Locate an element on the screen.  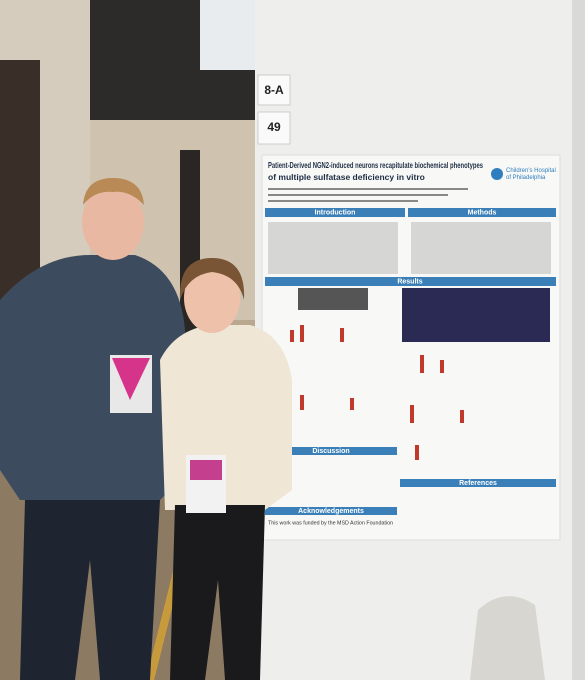
section-title: Results is located at coordinates (409, 281).